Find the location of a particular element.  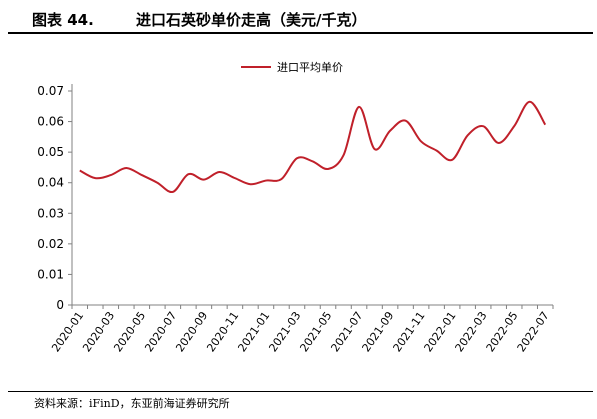

y-tick-label: 0.01 is located at coordinates (50, 274).